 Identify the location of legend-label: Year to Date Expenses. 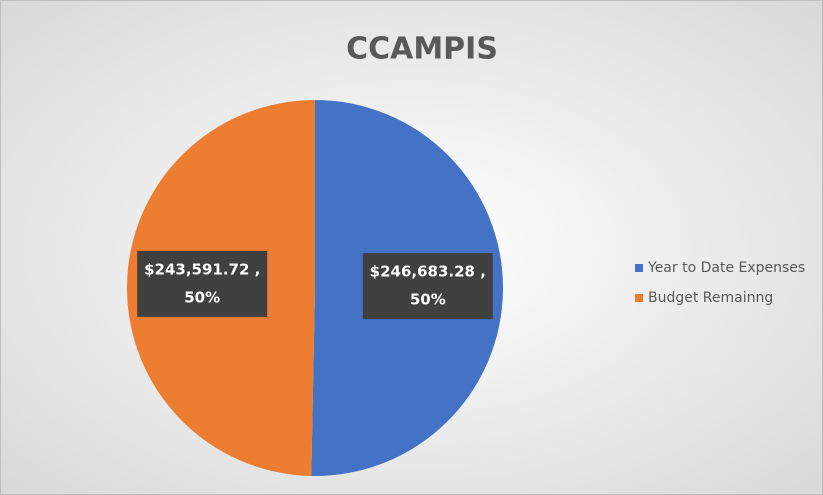
(726, 268).